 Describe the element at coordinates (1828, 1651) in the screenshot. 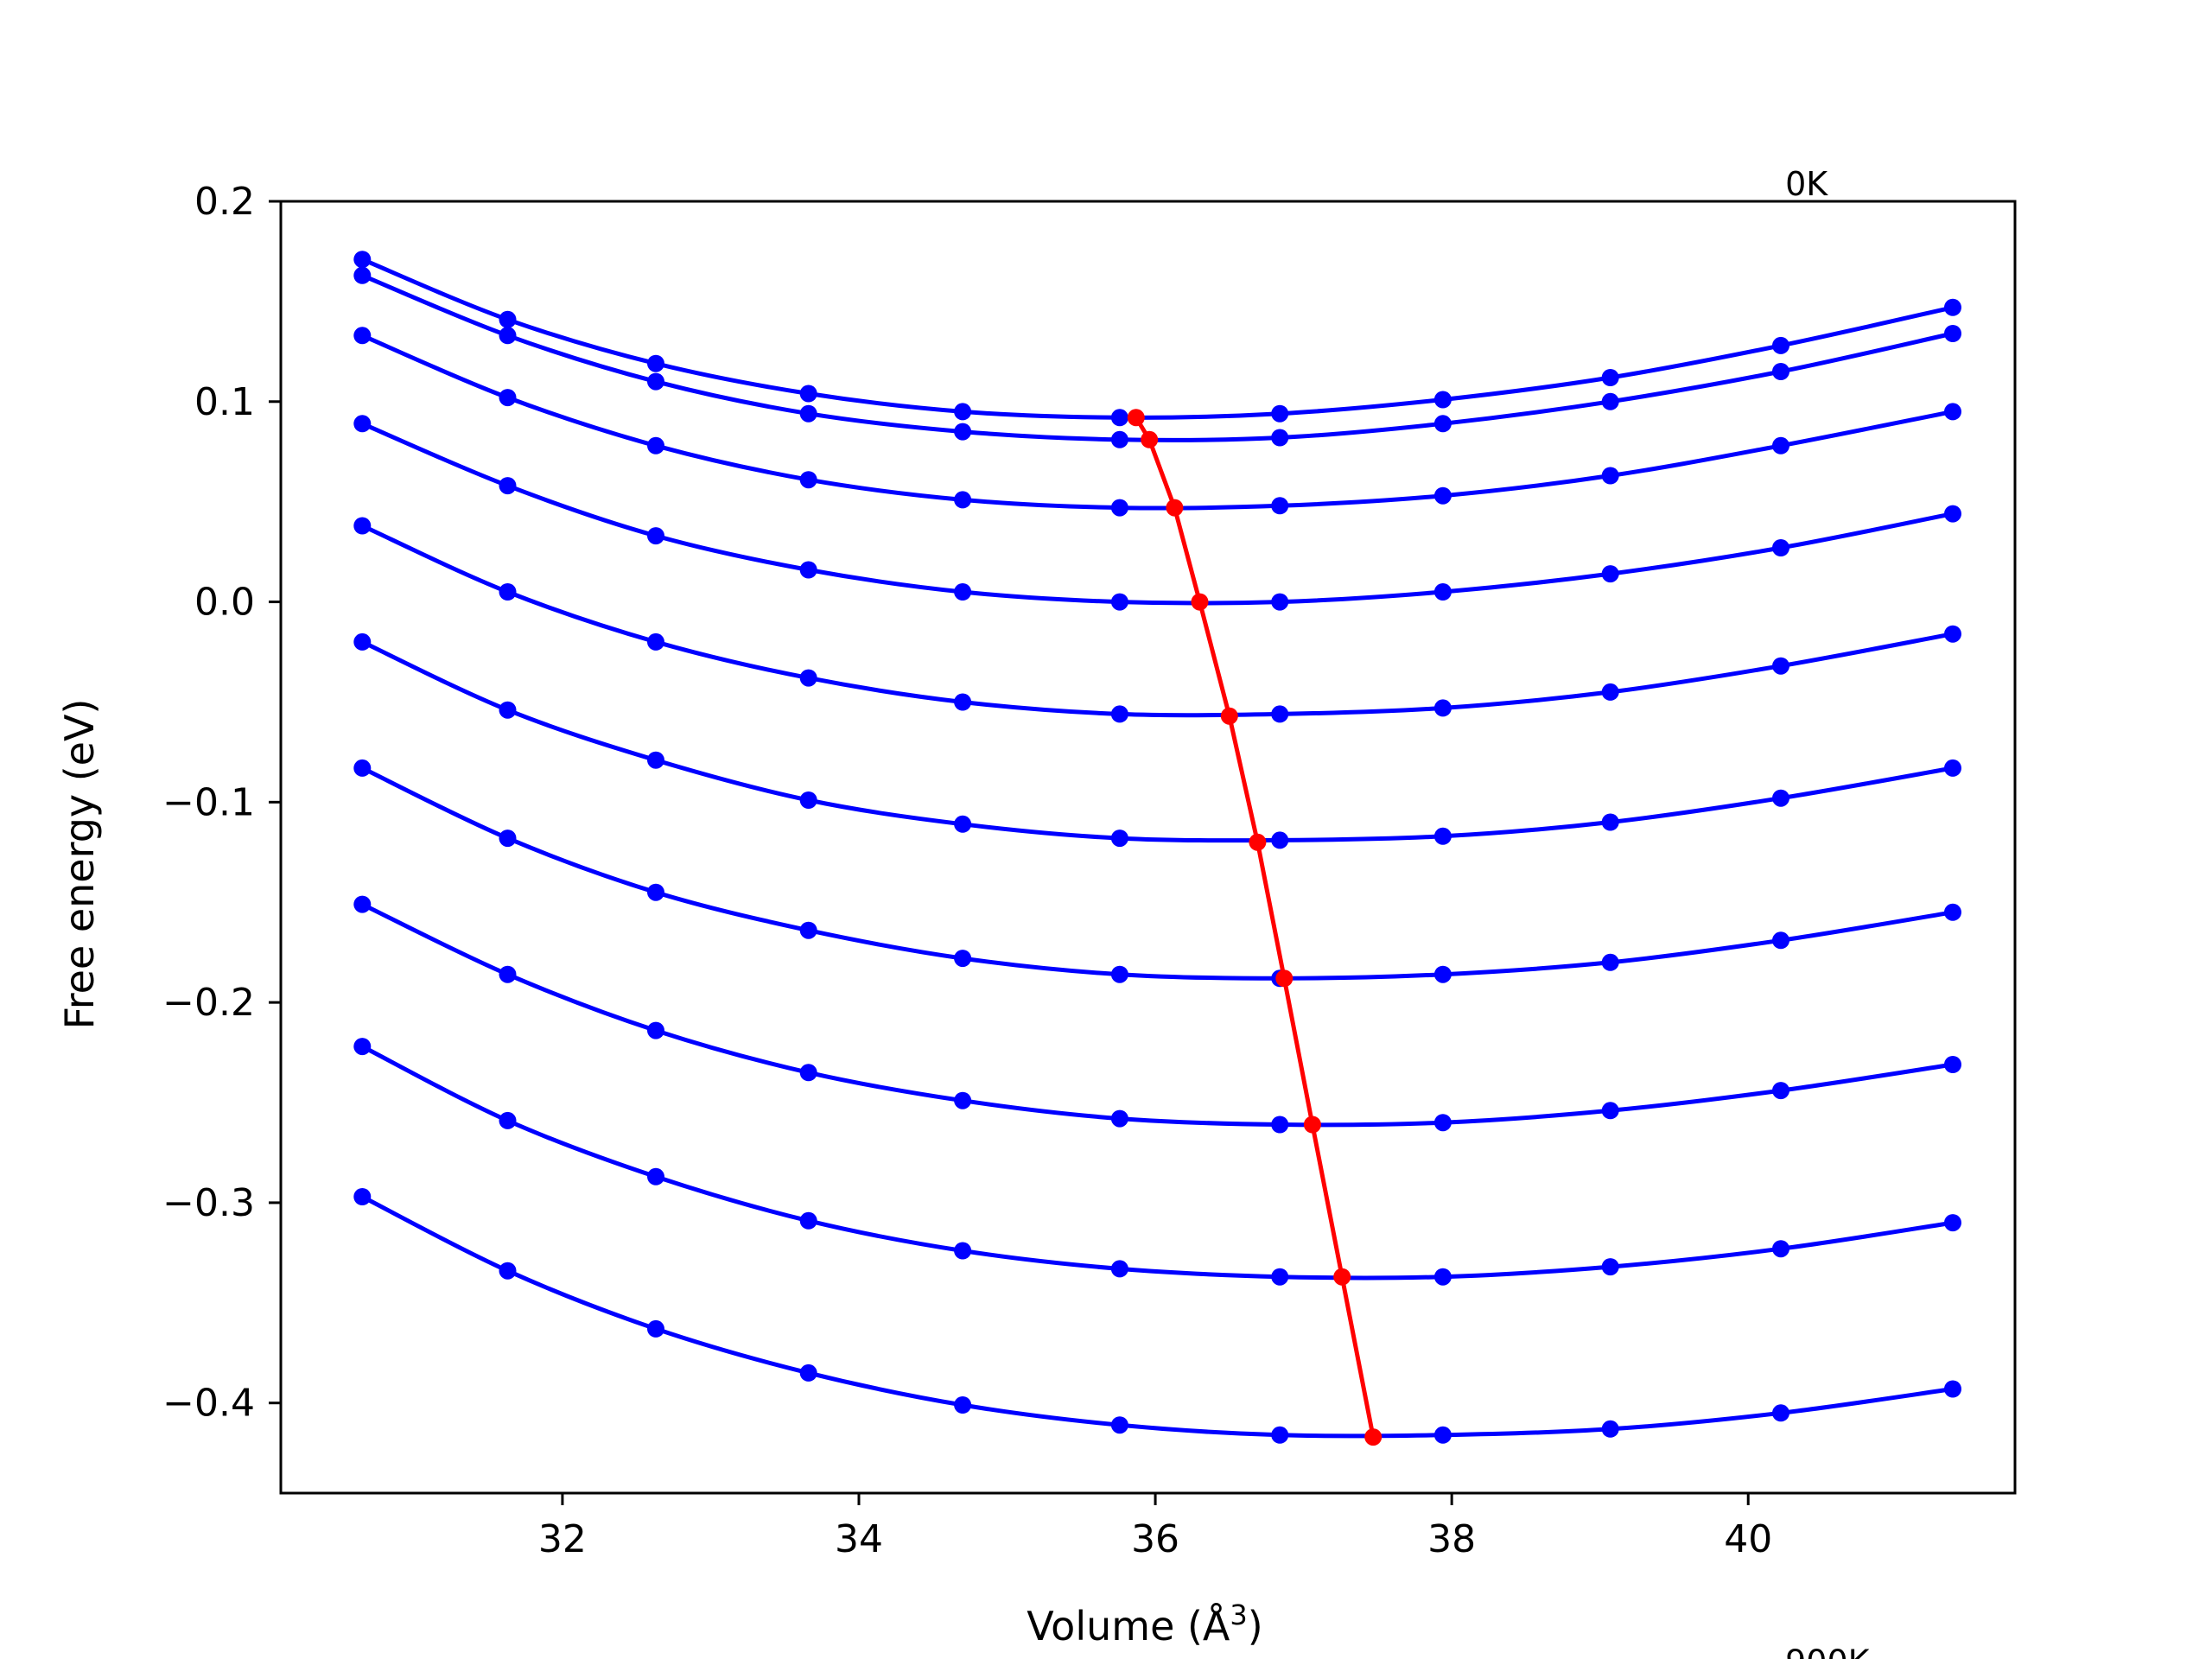

I see `annotation-2: 900K` at that location.